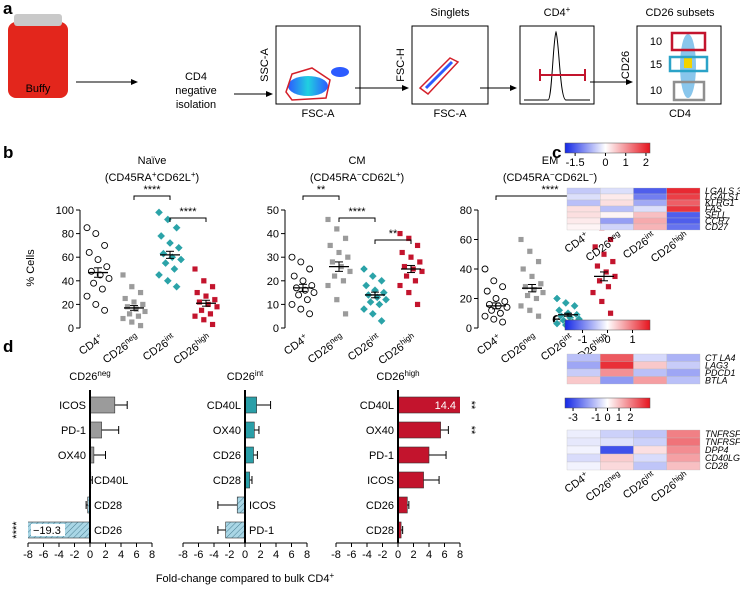 The image size is (740, 591). What do you see at coordinates (191, 349) in the screenshot?
I see `x-tick-label: CD26high` at bounding box center [191, 349].